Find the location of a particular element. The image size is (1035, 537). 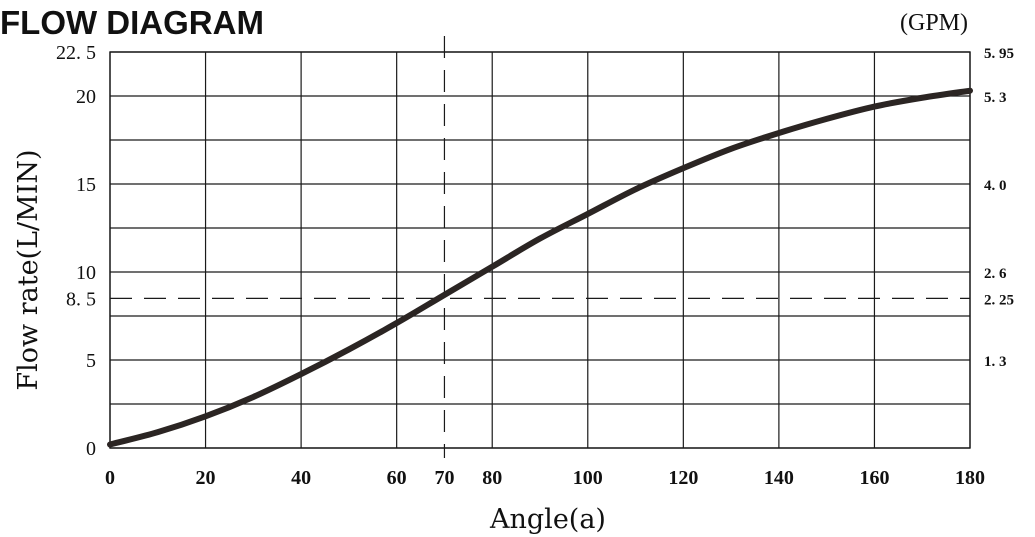

y-axis-label: Flow rate(L/MIN) is located at coordinates (28, 269).